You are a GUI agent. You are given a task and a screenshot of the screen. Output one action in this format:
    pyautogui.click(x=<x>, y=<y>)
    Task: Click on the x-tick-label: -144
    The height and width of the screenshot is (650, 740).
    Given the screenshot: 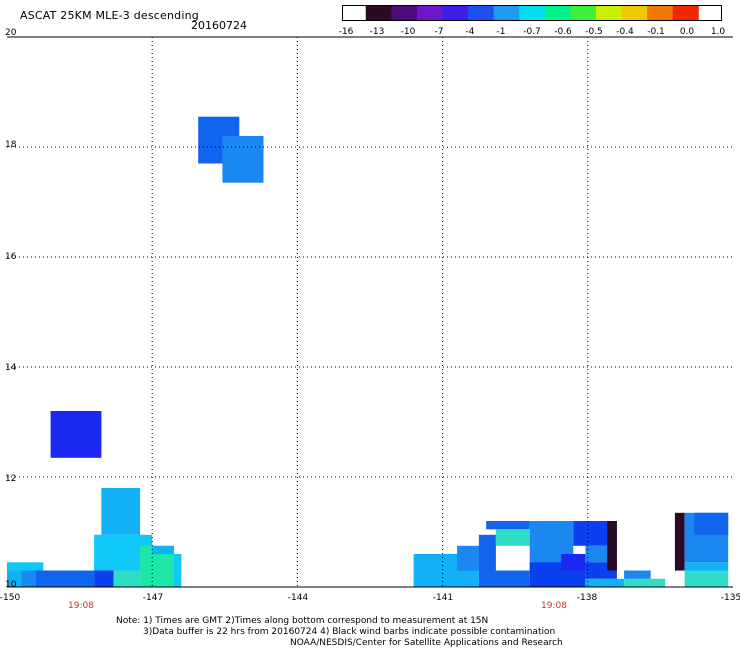 What is the action you would take?
    pyautogui.click(x=298, y=598)
    